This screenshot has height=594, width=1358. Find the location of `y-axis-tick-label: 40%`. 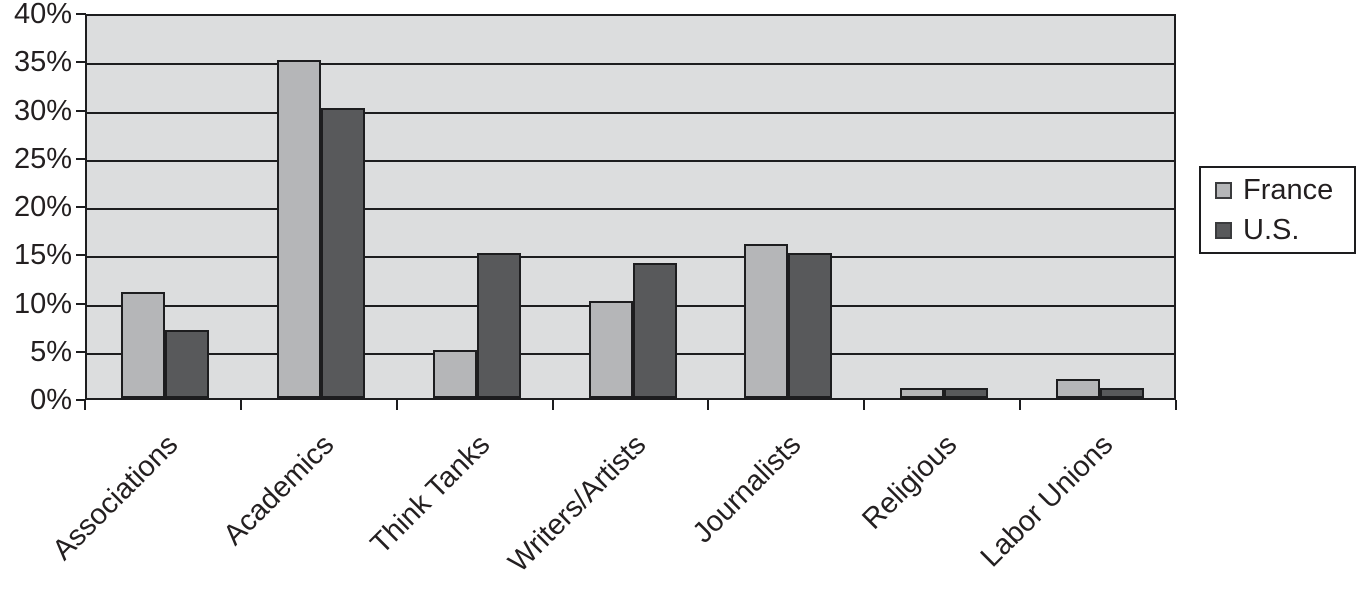

y-axis-tick-label: 40% is located at coordinates (42, 15).